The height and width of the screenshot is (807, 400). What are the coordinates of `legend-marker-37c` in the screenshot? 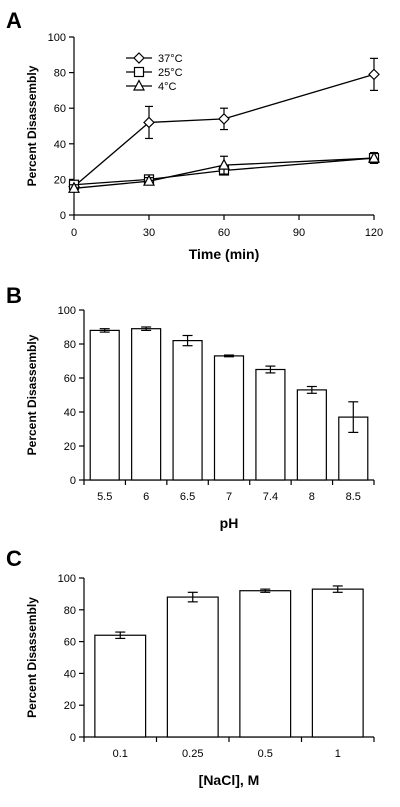 It's located at (139, 58).